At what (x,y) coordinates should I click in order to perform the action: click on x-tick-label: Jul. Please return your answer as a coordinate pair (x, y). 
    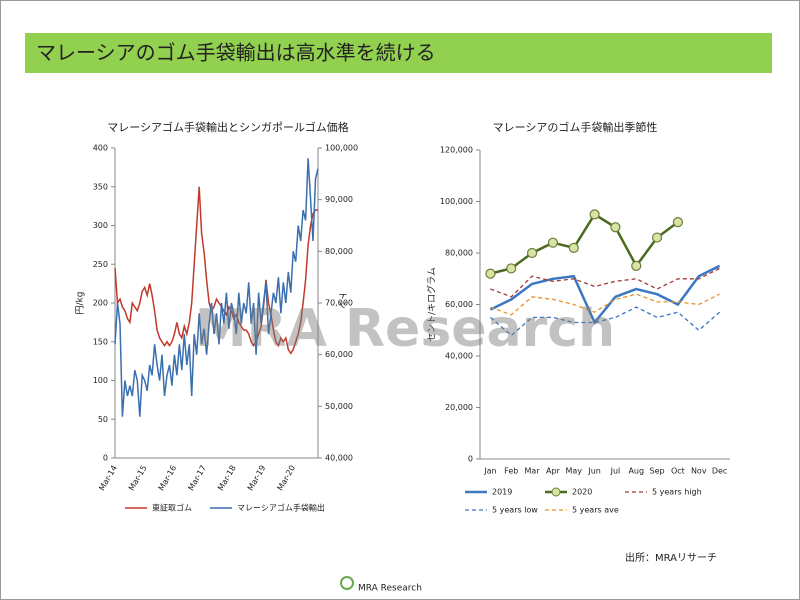
    Looking at the image, I should click on (615, 471).